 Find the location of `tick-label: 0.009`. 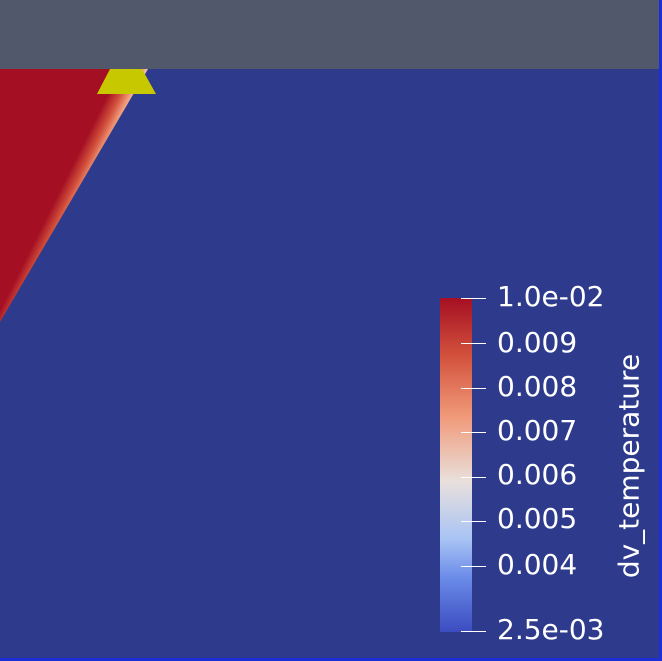

tick-label: 0.009 is located at coordinates (537, 342).